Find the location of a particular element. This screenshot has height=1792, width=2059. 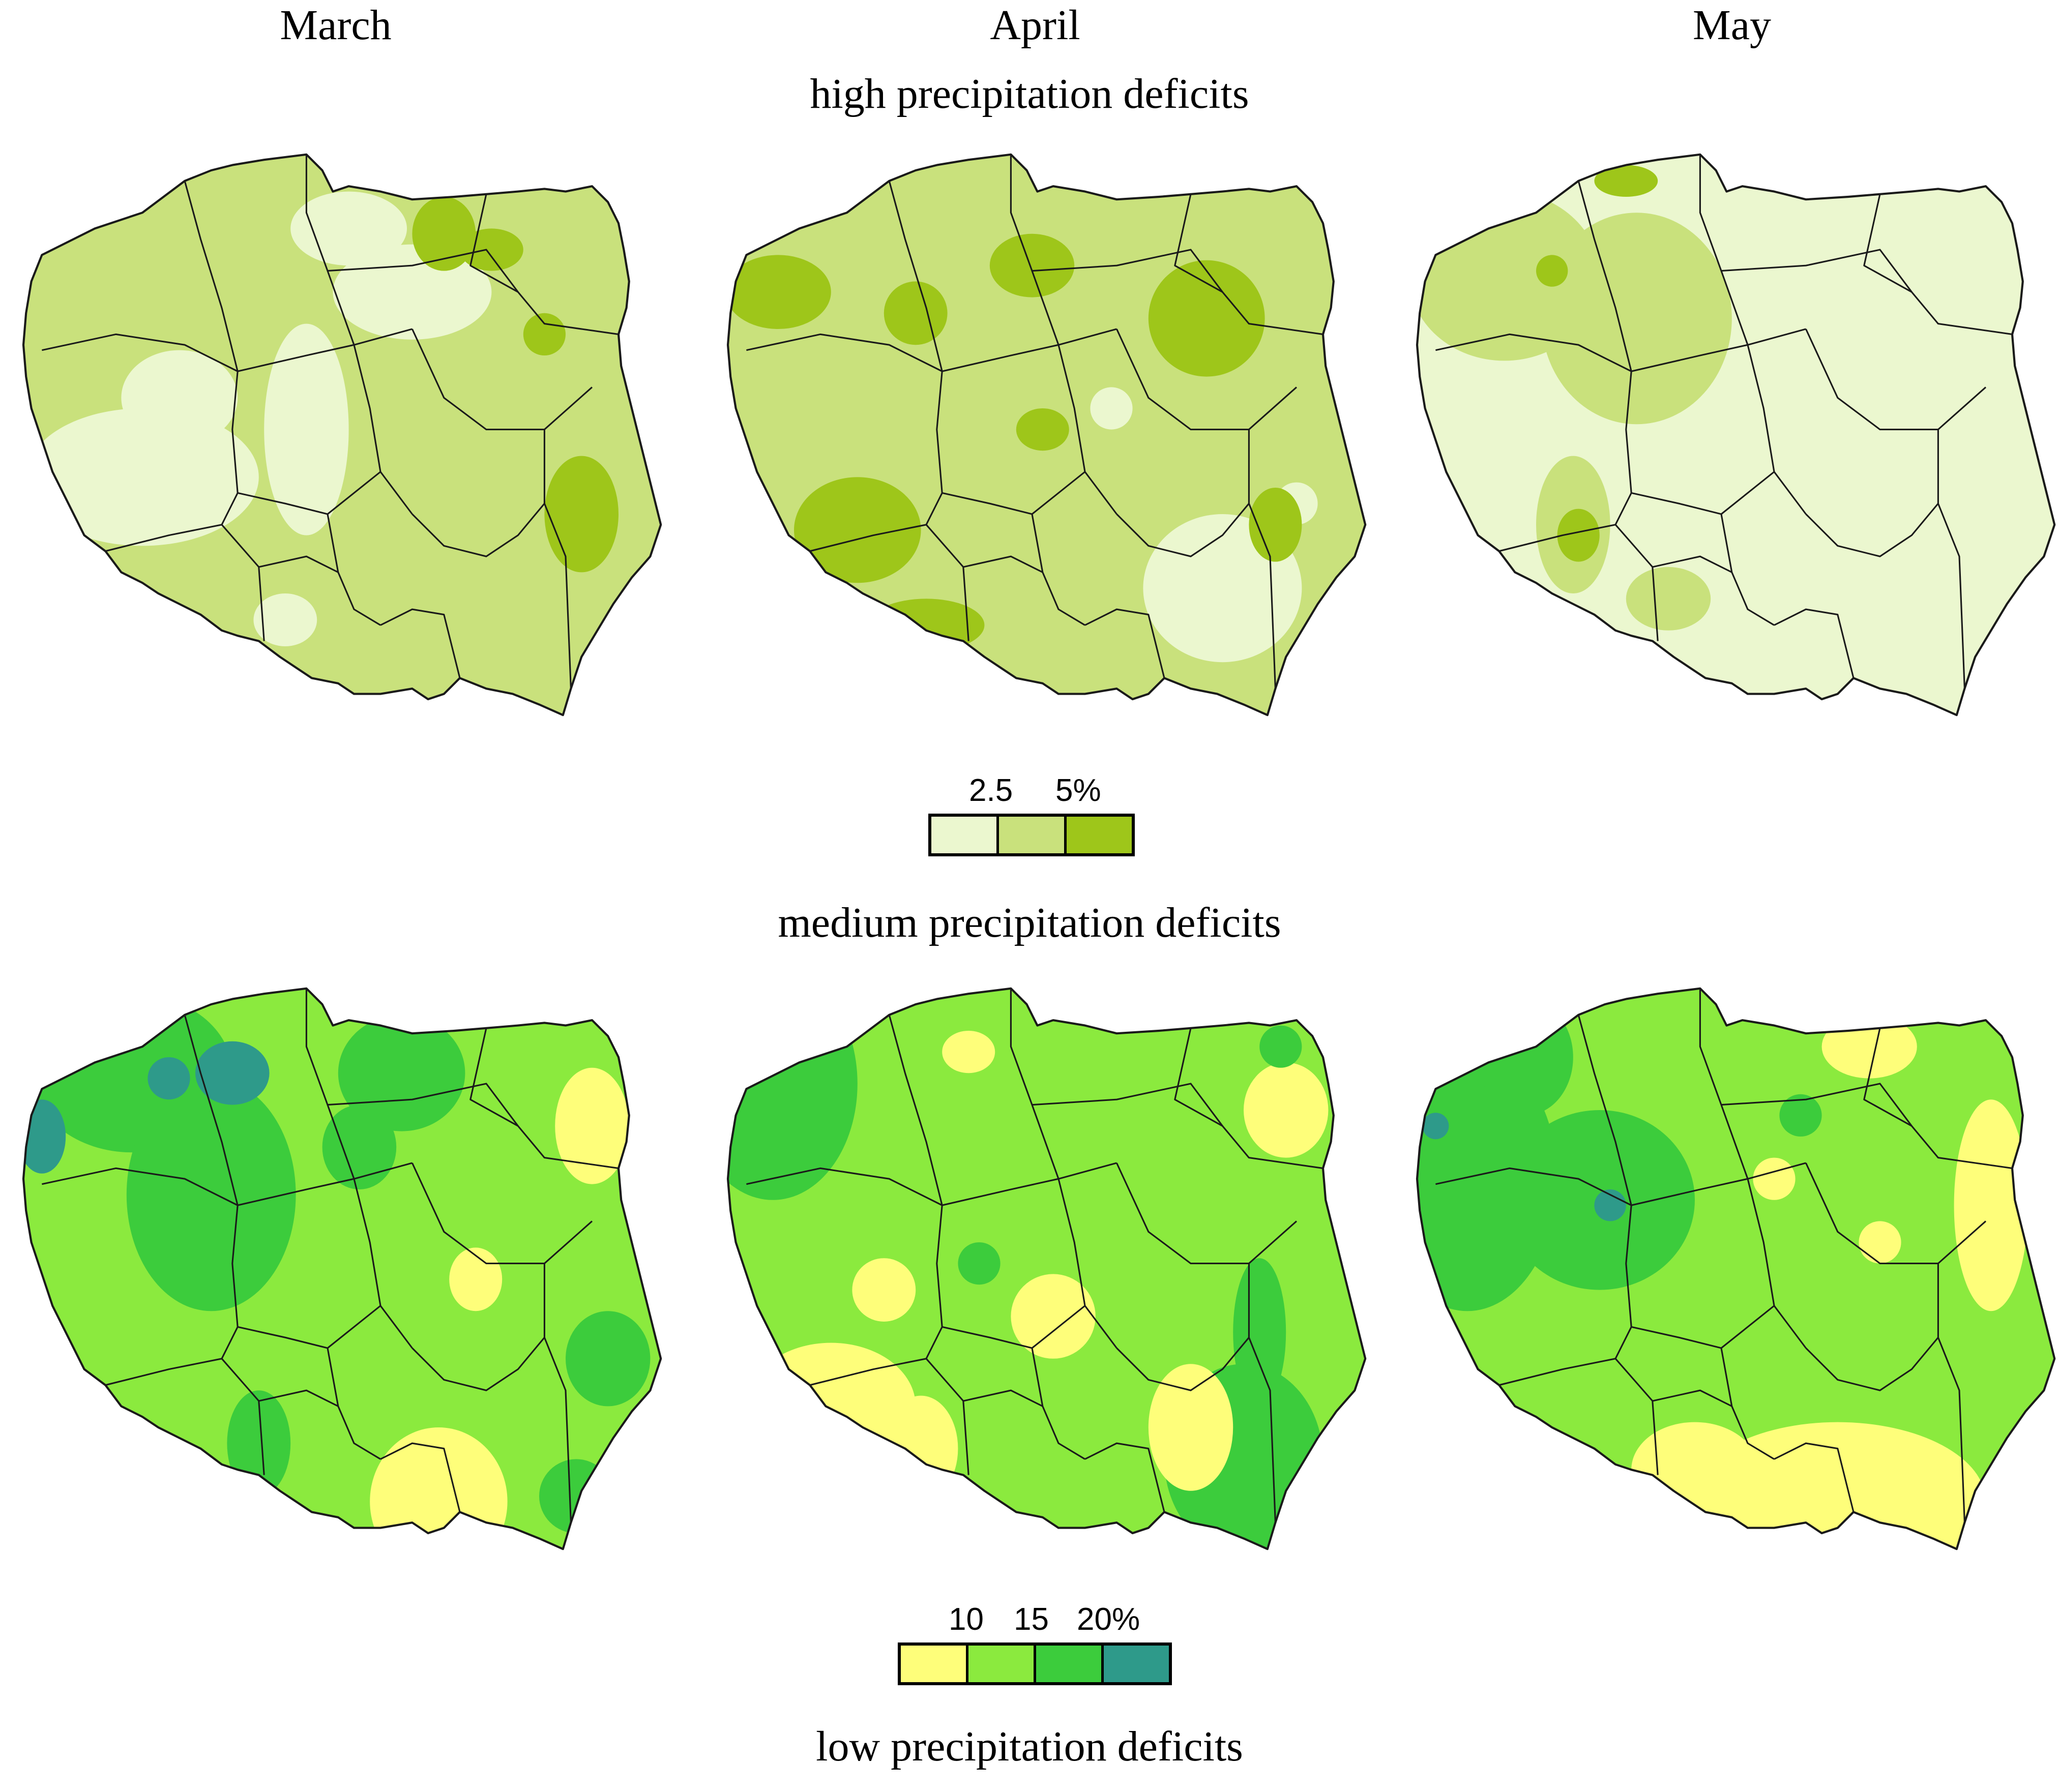

legend-medium-labels: 10 15 20% is located at coordinates (1033, 1619).